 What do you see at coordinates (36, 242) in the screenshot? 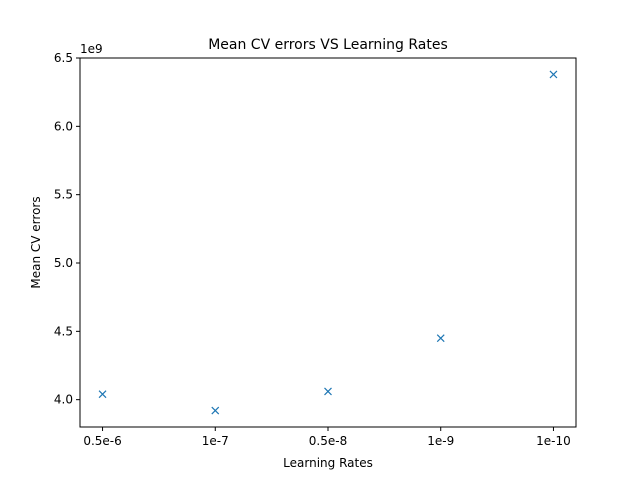
I see `y-axis-label: Mean CV errors` at bounding box center [36, 242].